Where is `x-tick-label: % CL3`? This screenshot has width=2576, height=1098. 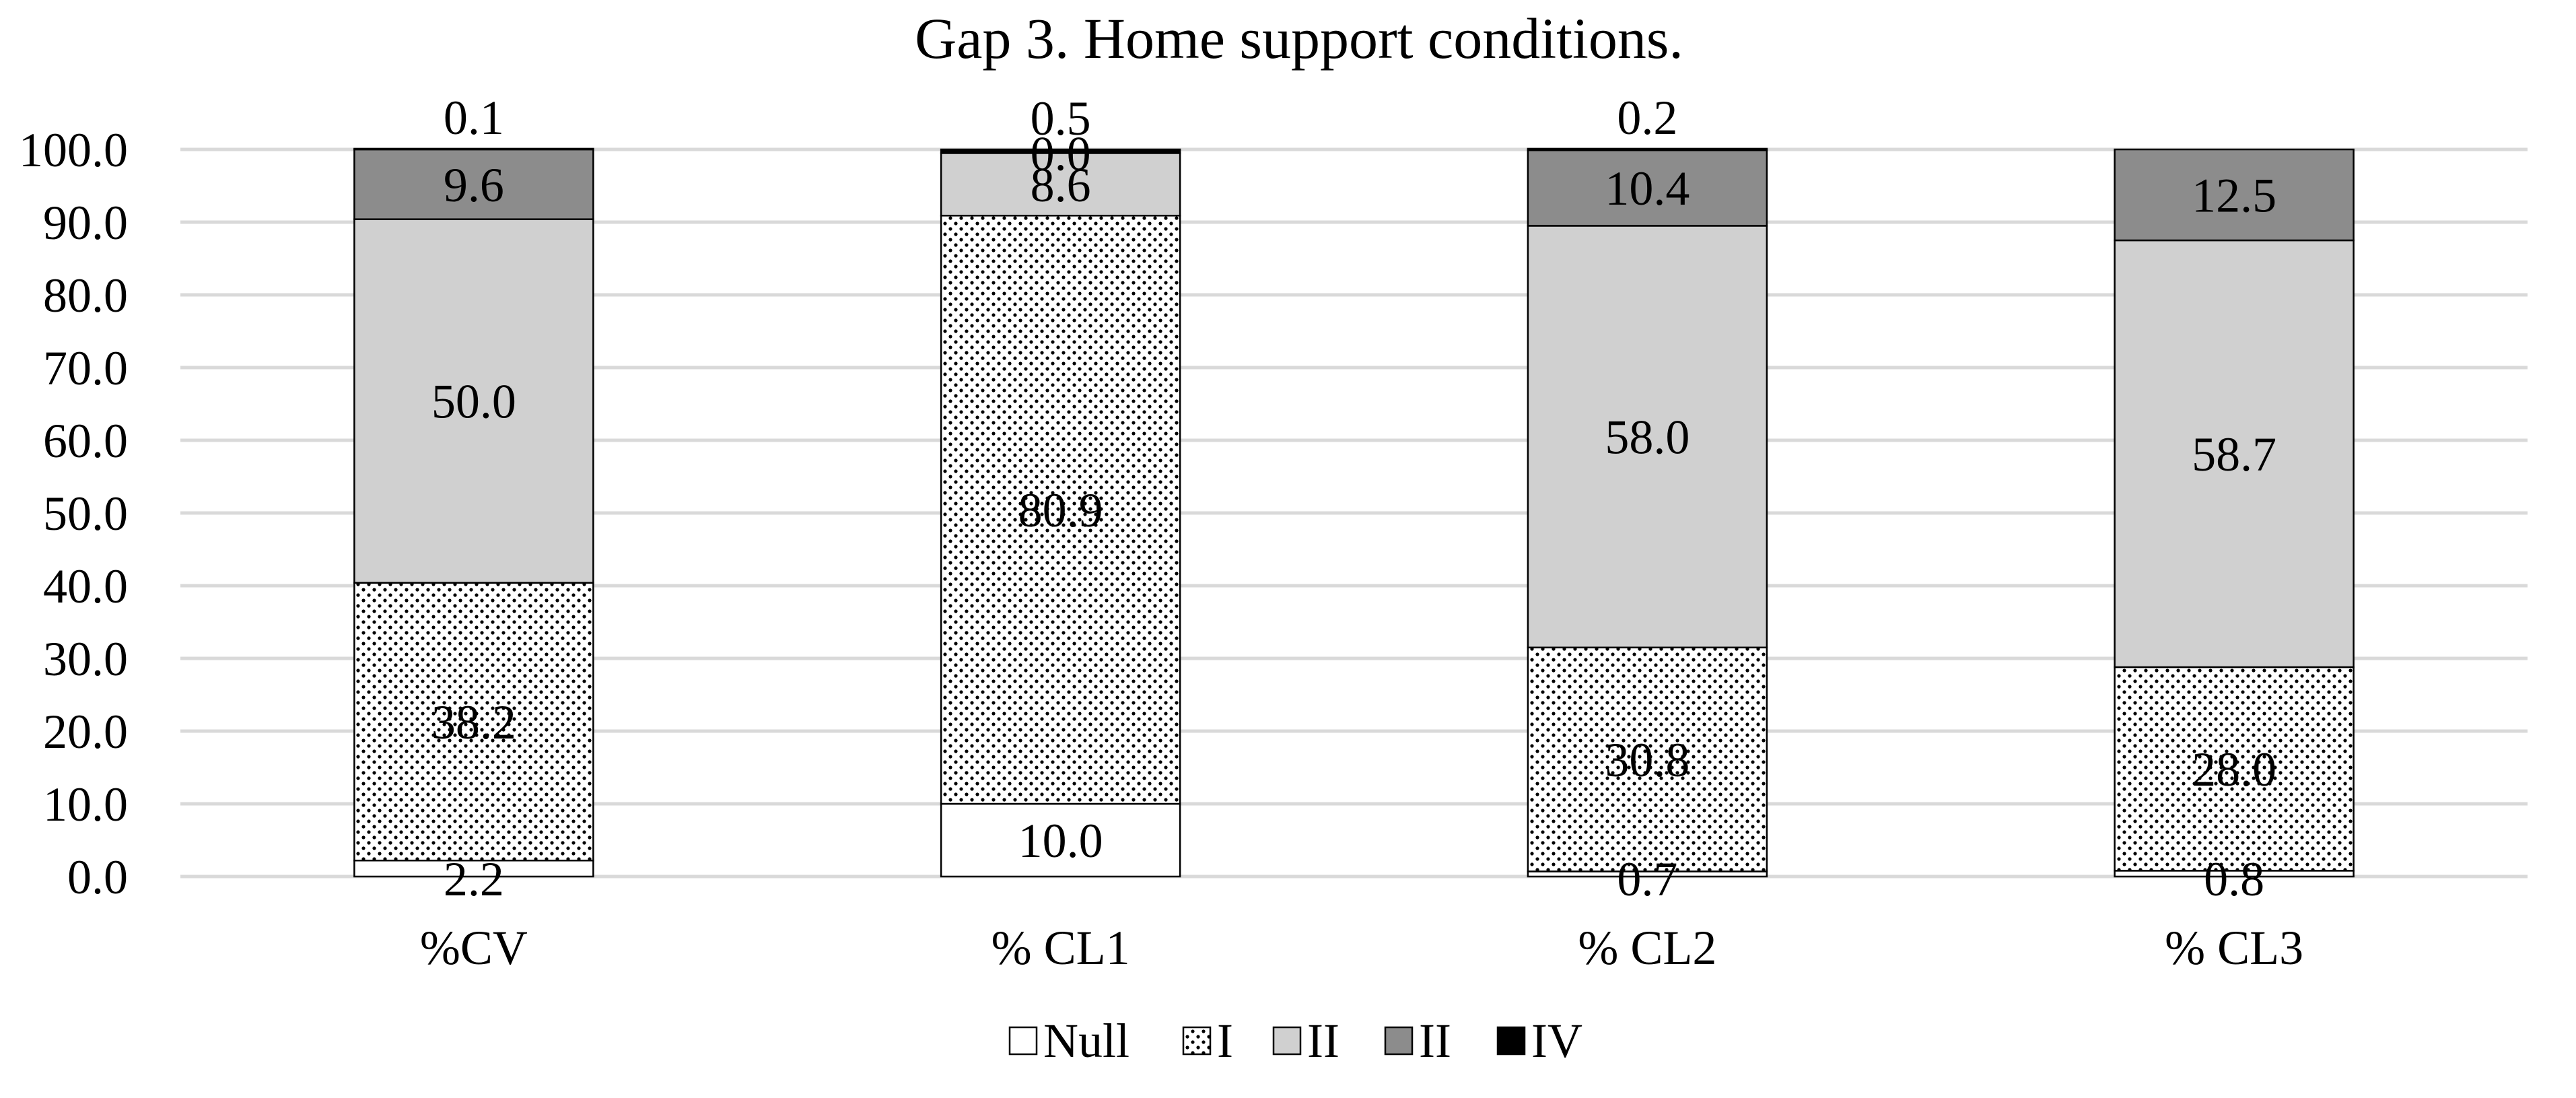
x-tick-label: % CL3 is located at coordinates (2234, 948).